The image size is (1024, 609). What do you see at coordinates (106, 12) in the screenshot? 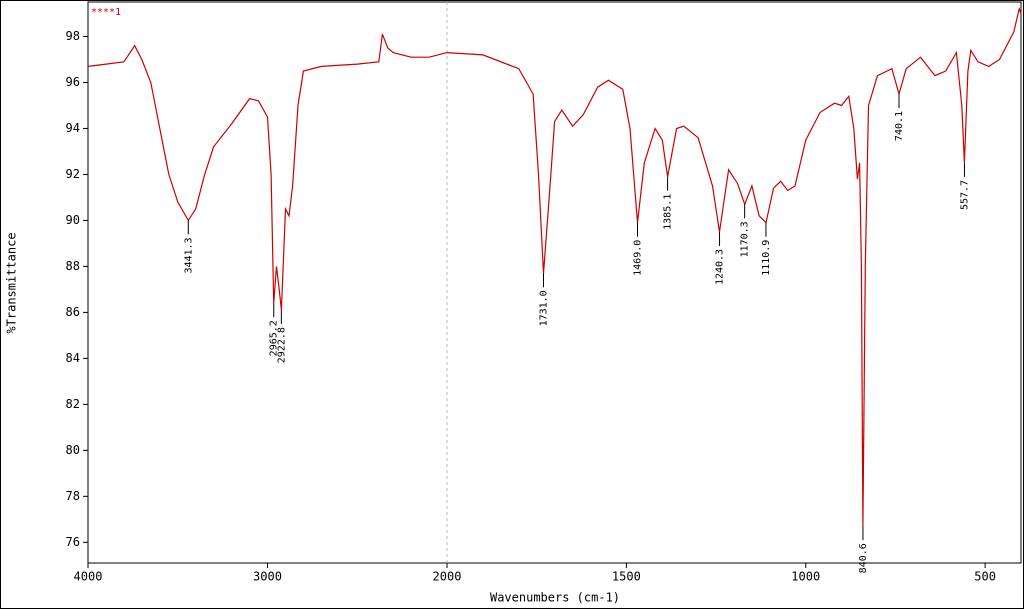
I see `legend-label: ****1` at bounding box center [106, 12].